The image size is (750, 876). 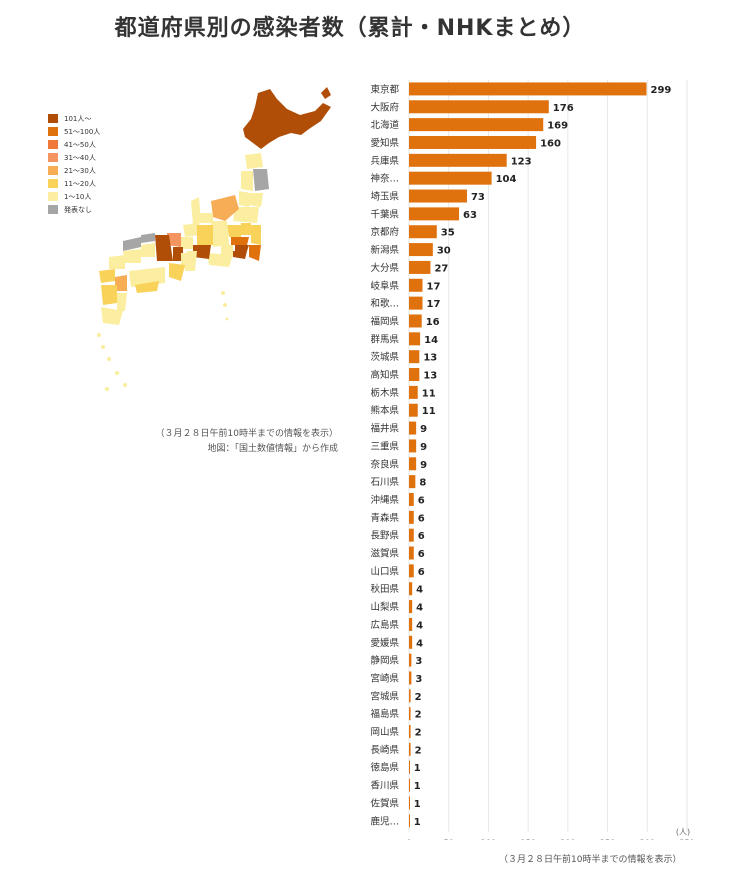 What do you see at coordinates (384, 250) in the screenshot?
I see `category-label: 新潟県` at bounding box center [384, 250].